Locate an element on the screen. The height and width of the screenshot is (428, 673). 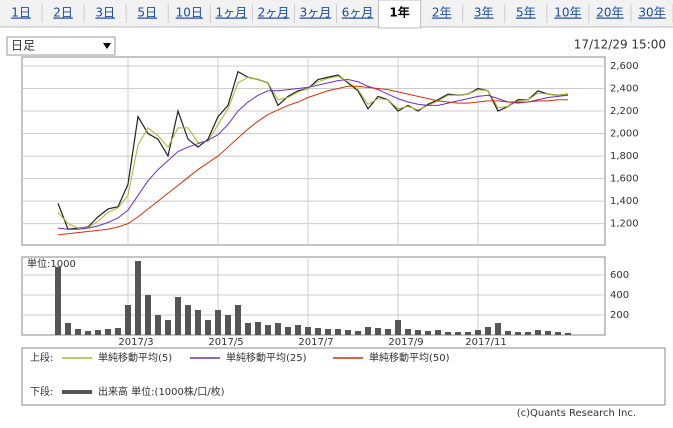
legend-title-lower: 下段: is located at coordinates (41, 391).